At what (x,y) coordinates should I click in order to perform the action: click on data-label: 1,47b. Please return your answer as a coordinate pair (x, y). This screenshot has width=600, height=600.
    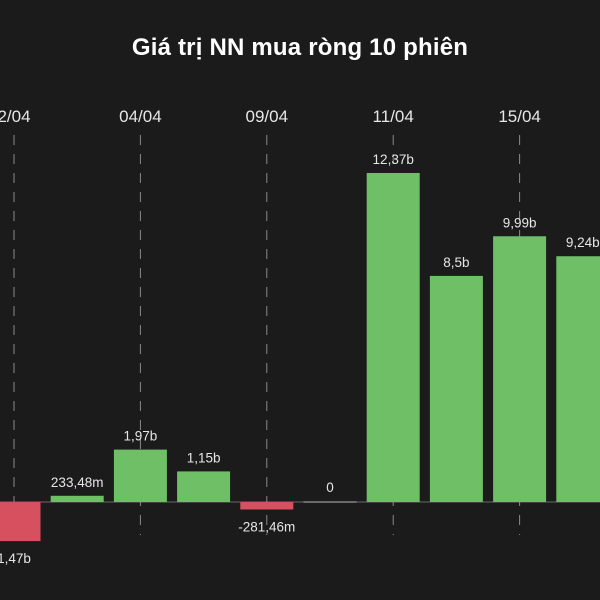
    Looking at the image, I should click on (15, 558).